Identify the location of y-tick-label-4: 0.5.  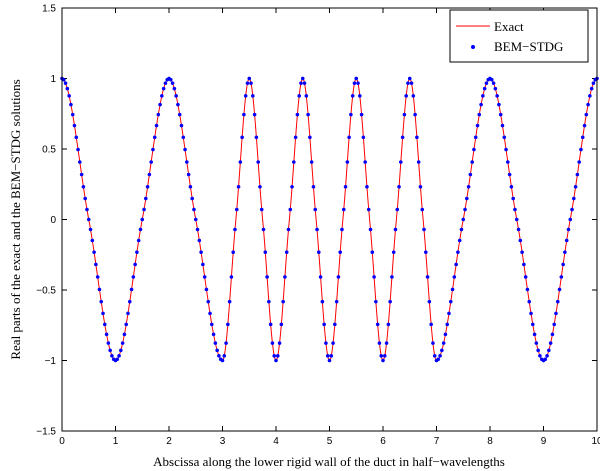
(49, 150).